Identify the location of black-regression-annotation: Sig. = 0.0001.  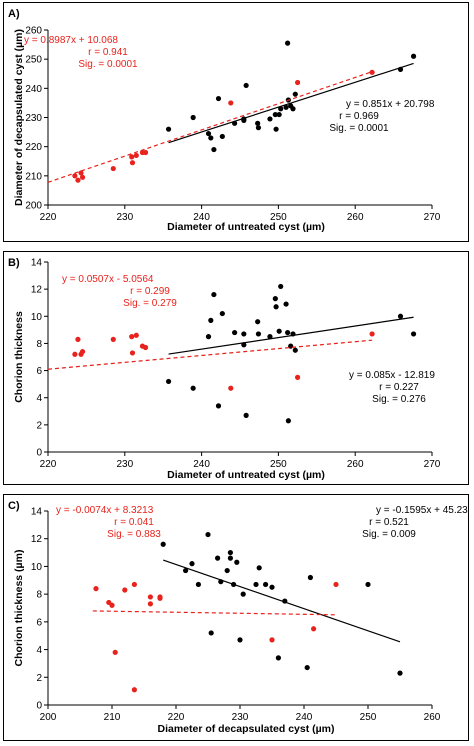
(359, 128).